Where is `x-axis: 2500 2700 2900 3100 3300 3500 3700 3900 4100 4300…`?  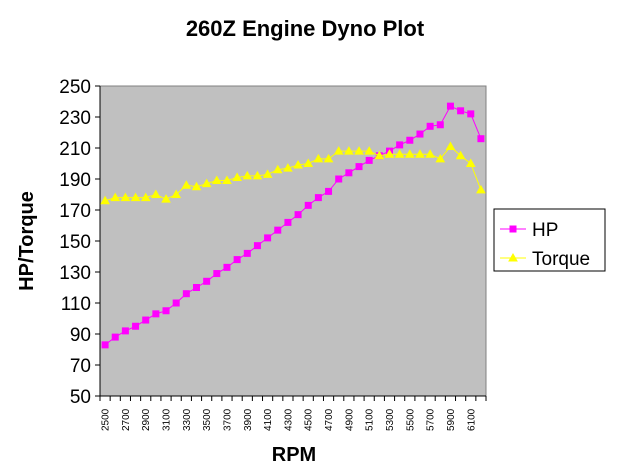 x-axis: 2500 2700 2900 3100 3300 3500 3700 3900 4100 4300… is located at coordinates (293, 413).